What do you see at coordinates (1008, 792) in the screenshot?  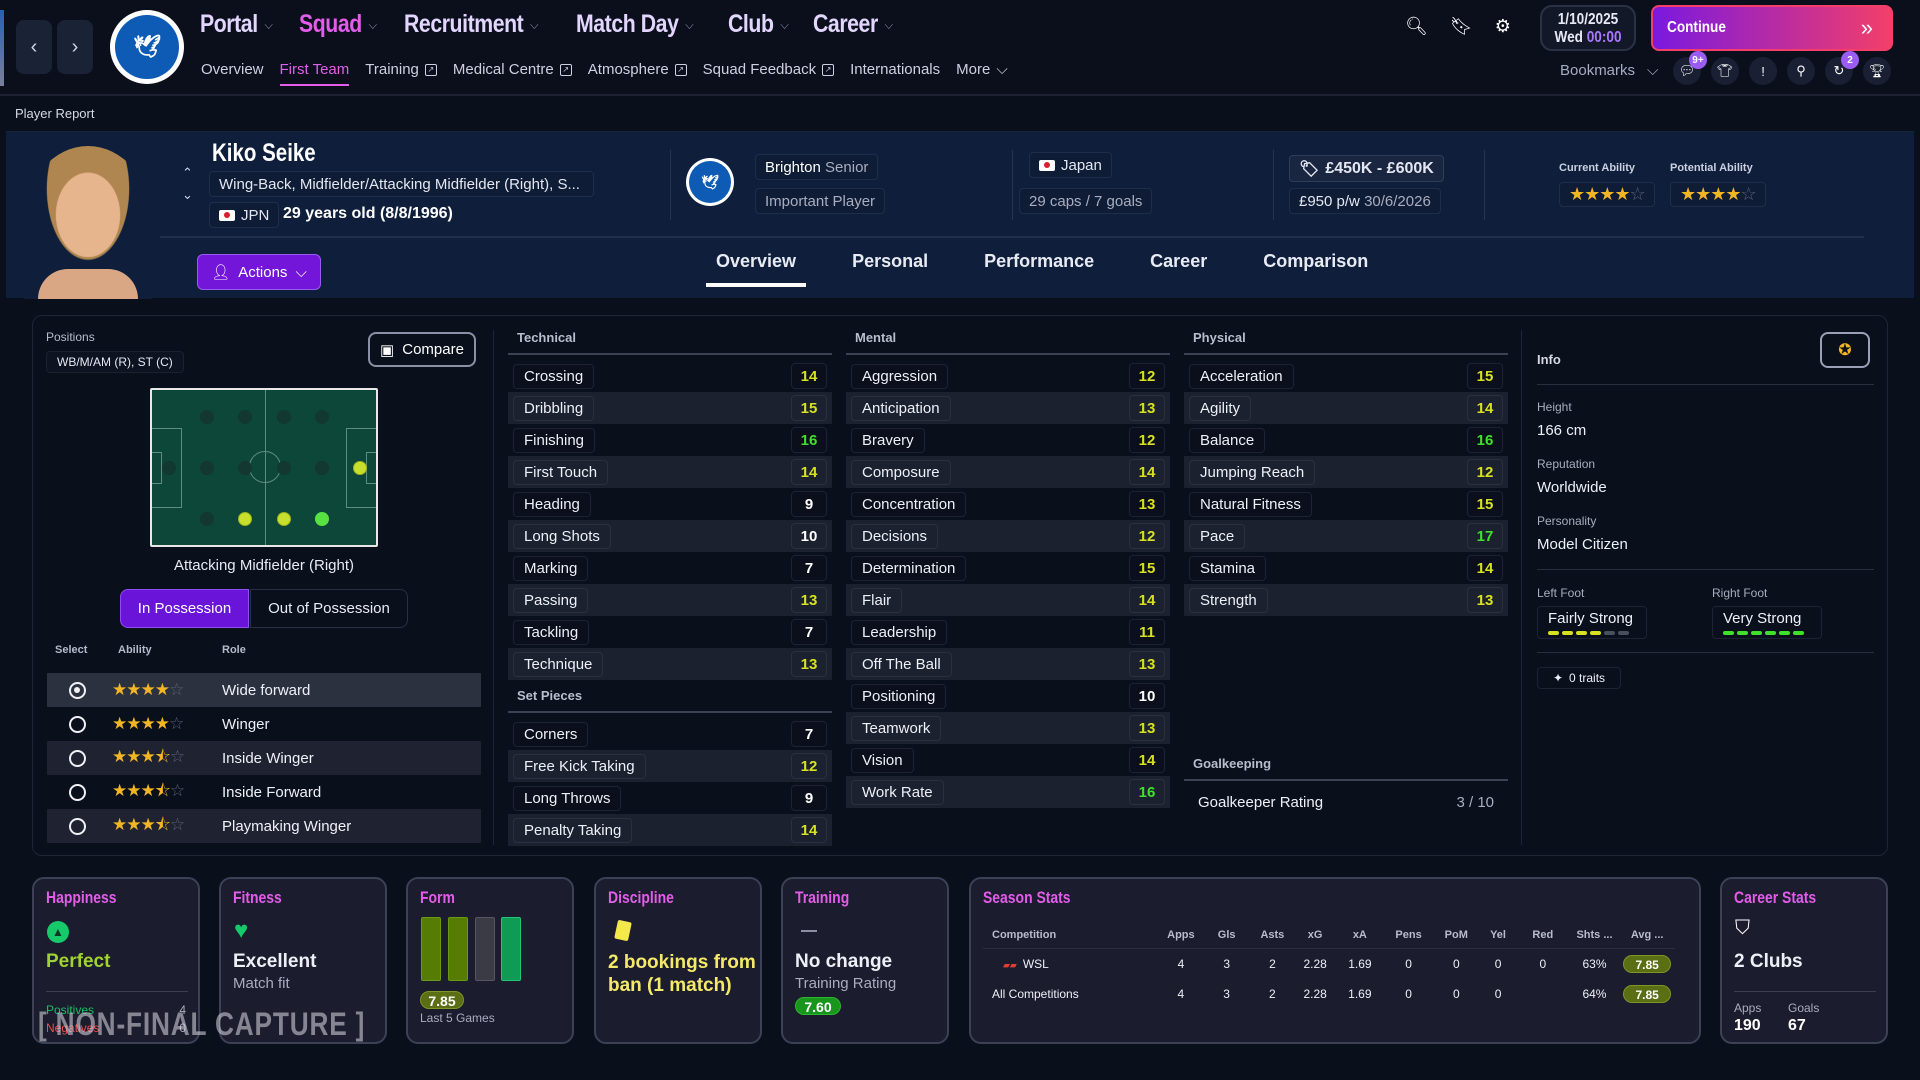 I see `attribute-row: Work Rate 16` at bounding box center [1008, 792].